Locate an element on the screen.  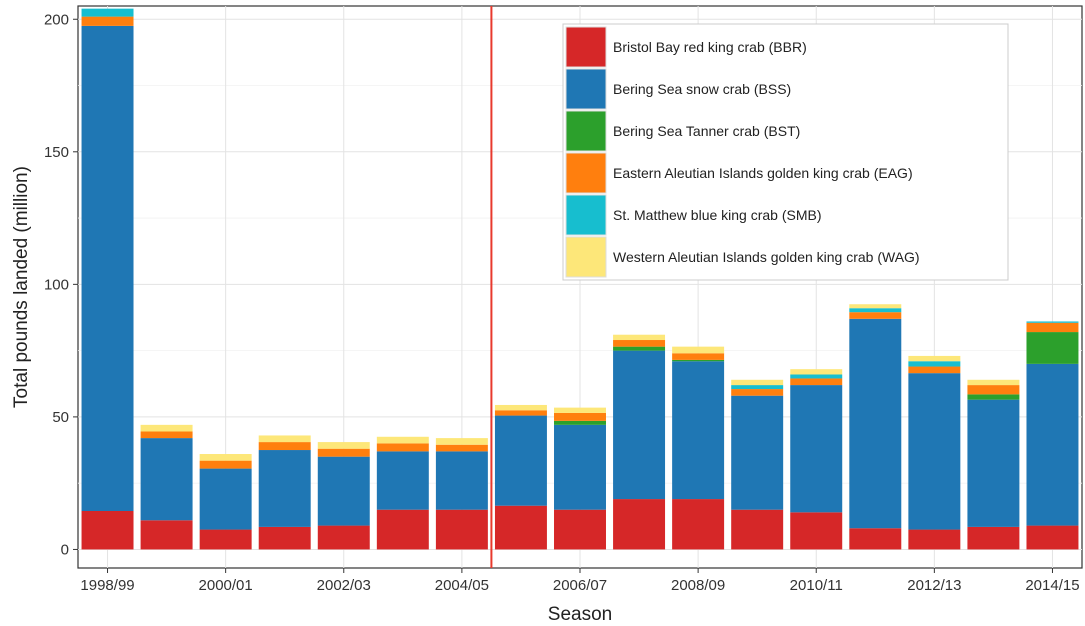
x-tick-label: 2000/01 is located at coordinates (226, 585).